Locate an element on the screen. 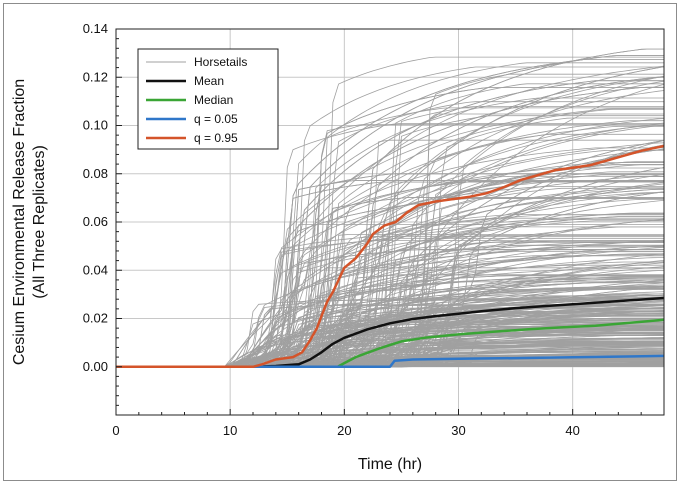 This screenshot has width=682, height=486. series-line-median is located at coordinates (390, 343).